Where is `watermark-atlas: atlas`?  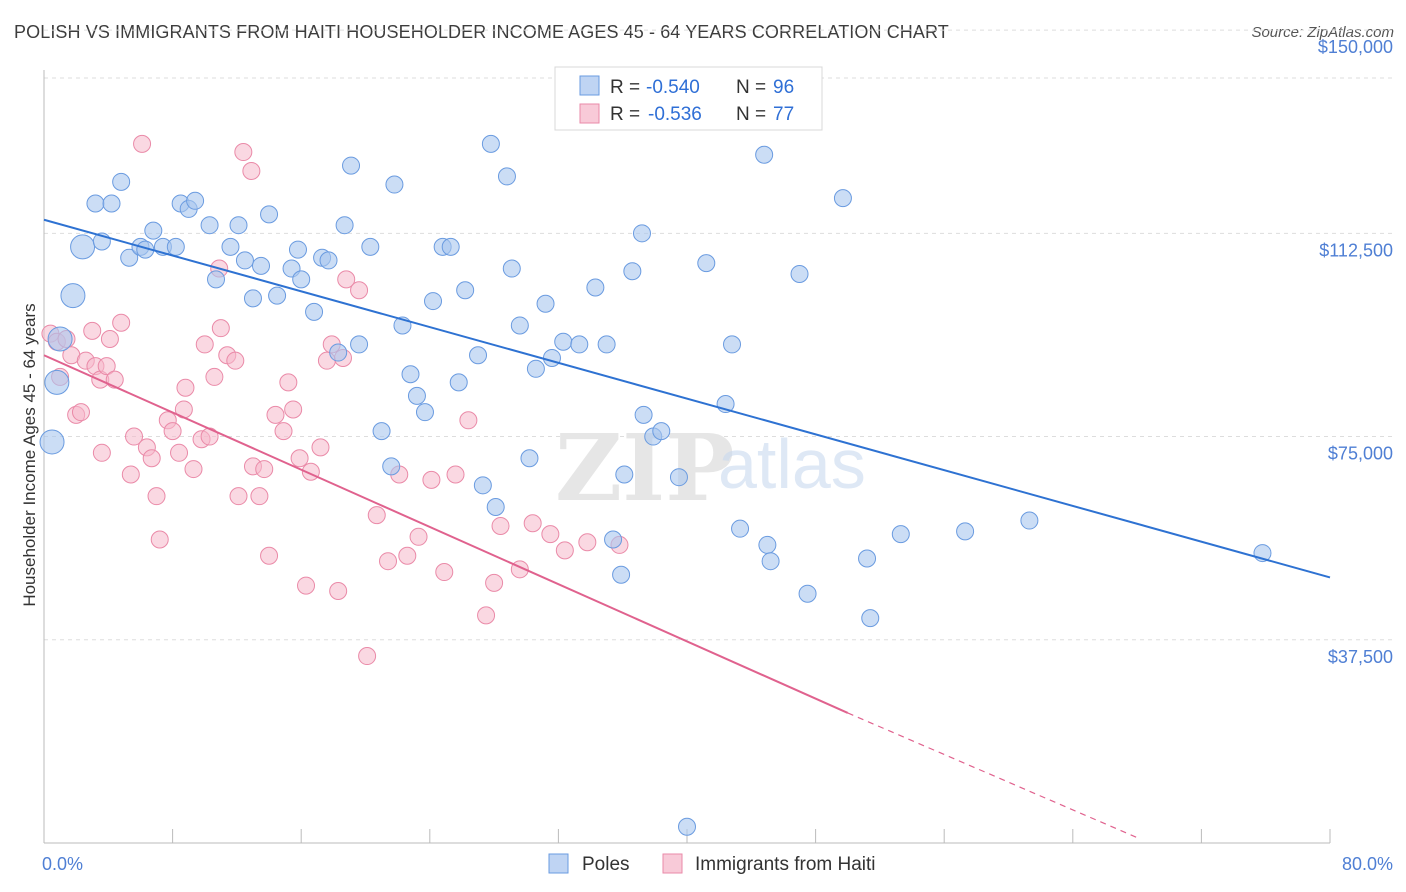 watermark-atlas: atlas is located at coordinates (792, 464).